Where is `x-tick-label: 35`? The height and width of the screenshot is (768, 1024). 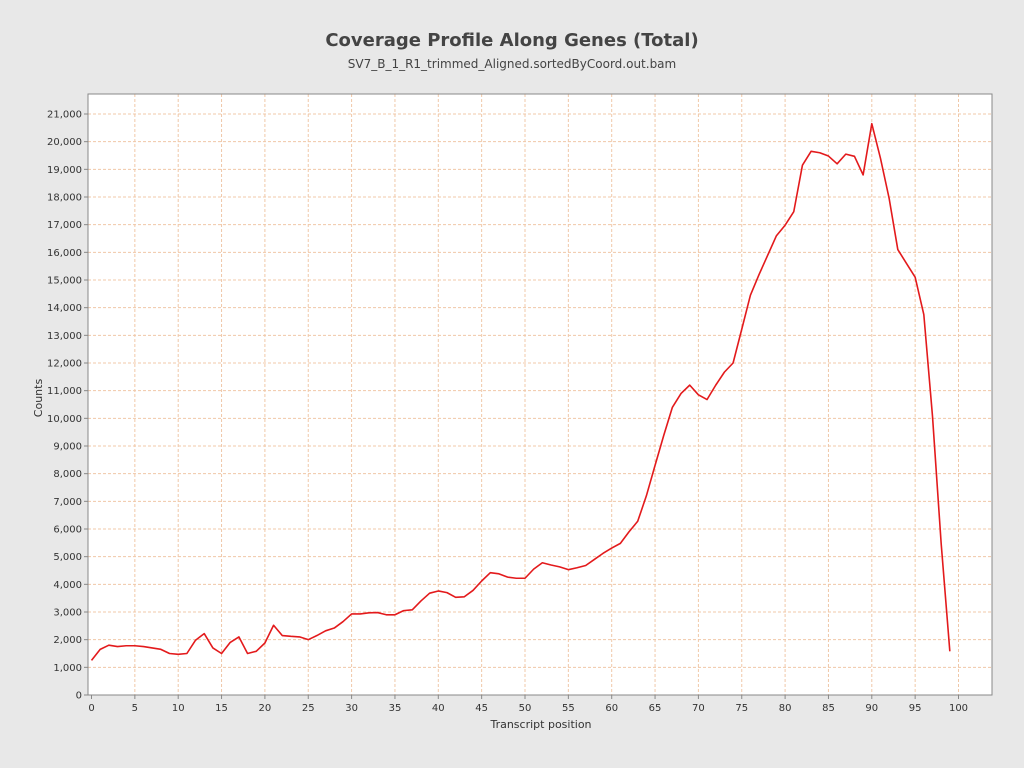 x-tick-label: 35 is located at coordinates (395, 708).